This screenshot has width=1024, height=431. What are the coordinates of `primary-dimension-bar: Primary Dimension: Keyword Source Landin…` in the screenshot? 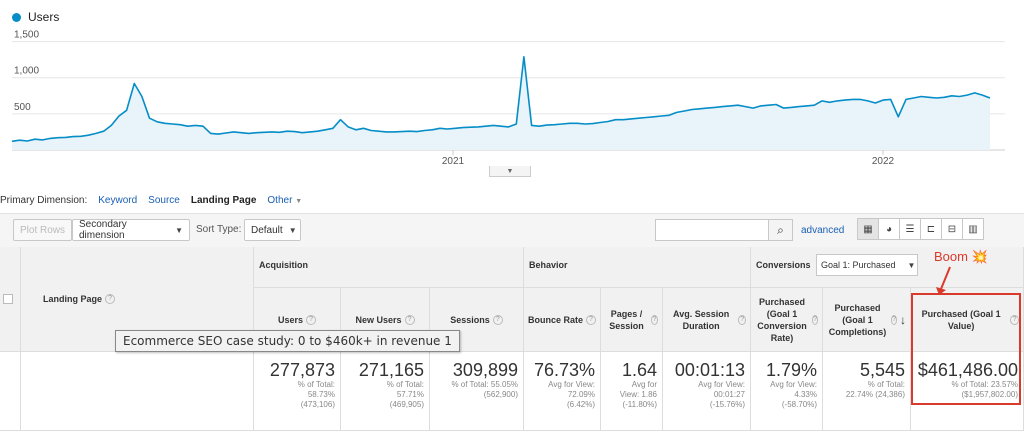 It's located at (151, 200).